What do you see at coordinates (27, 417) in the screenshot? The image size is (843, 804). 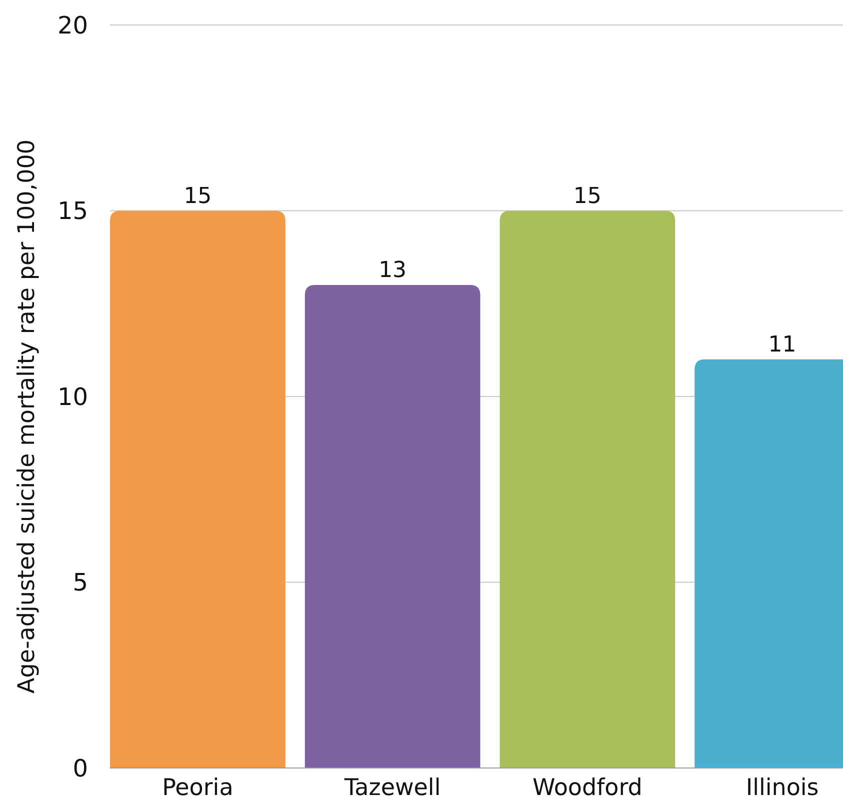 I see `y-axis-title: Age-adjusted suicide mortality rate per 100,000` at bounding box center [27, 417].